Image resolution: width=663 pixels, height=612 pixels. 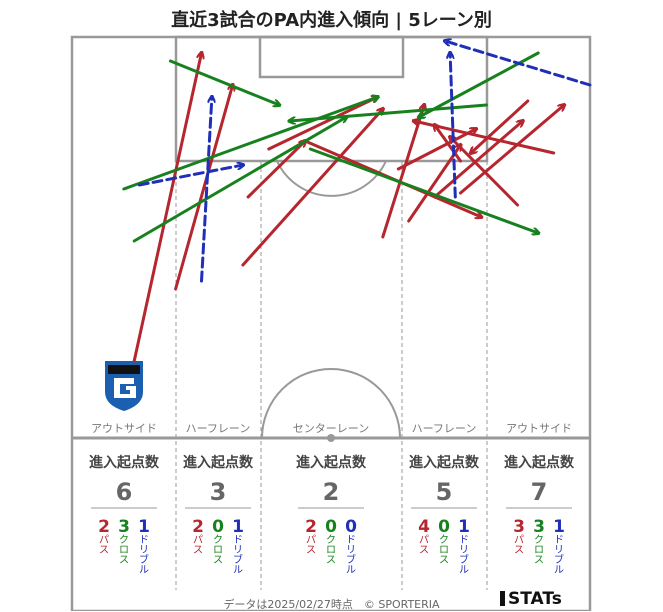 I want to click on lane-stat-total-1: 6, so click(x=124, y=492).